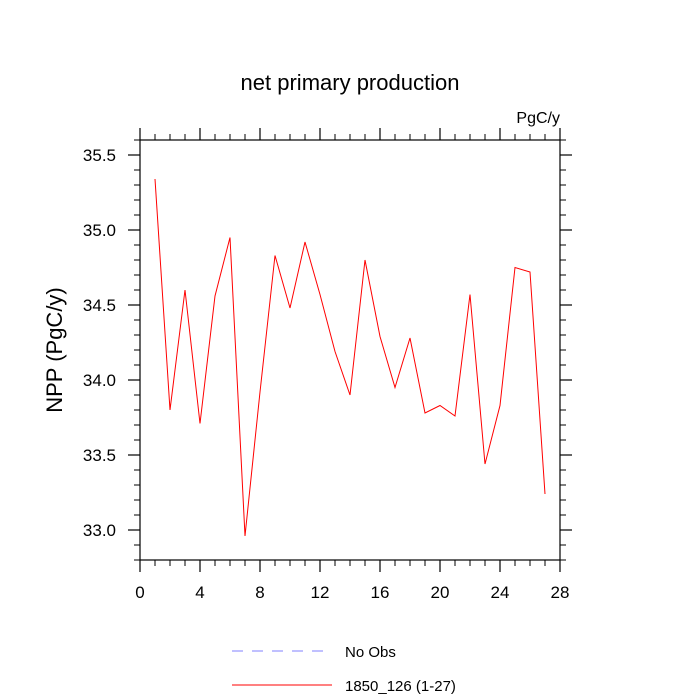 The image size is (700, 700). Describe the element at coordinates (99, 230) in the screenshot. I see `y-tick-label: 35.0` at that location.